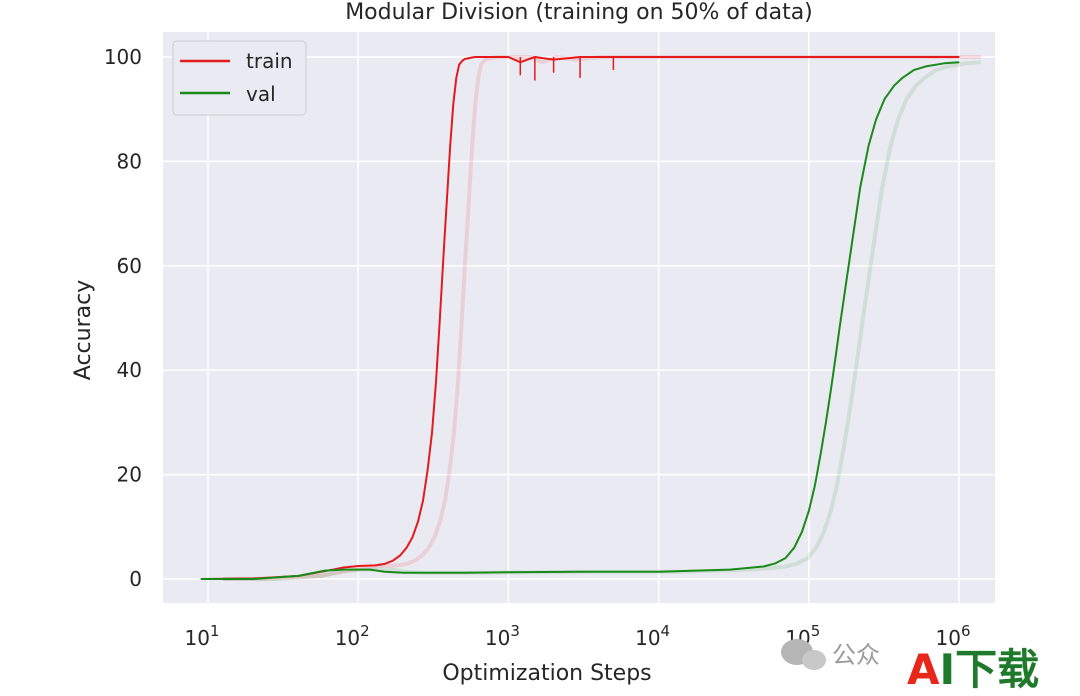 This screenshot has height=696, width=1080. I want to click on site-logo: AI下载, so click(973, 669).